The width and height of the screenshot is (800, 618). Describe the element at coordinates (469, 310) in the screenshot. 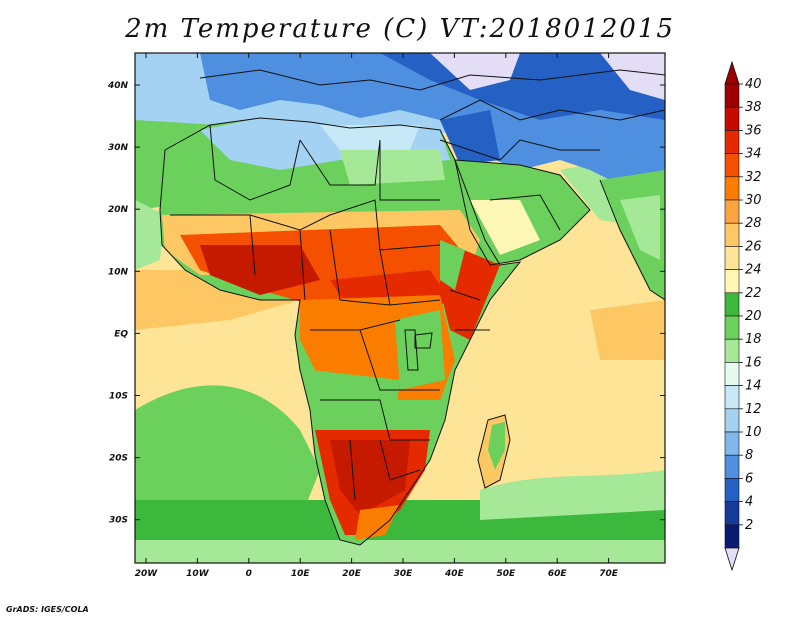

I see `border-east-africa` at that location.